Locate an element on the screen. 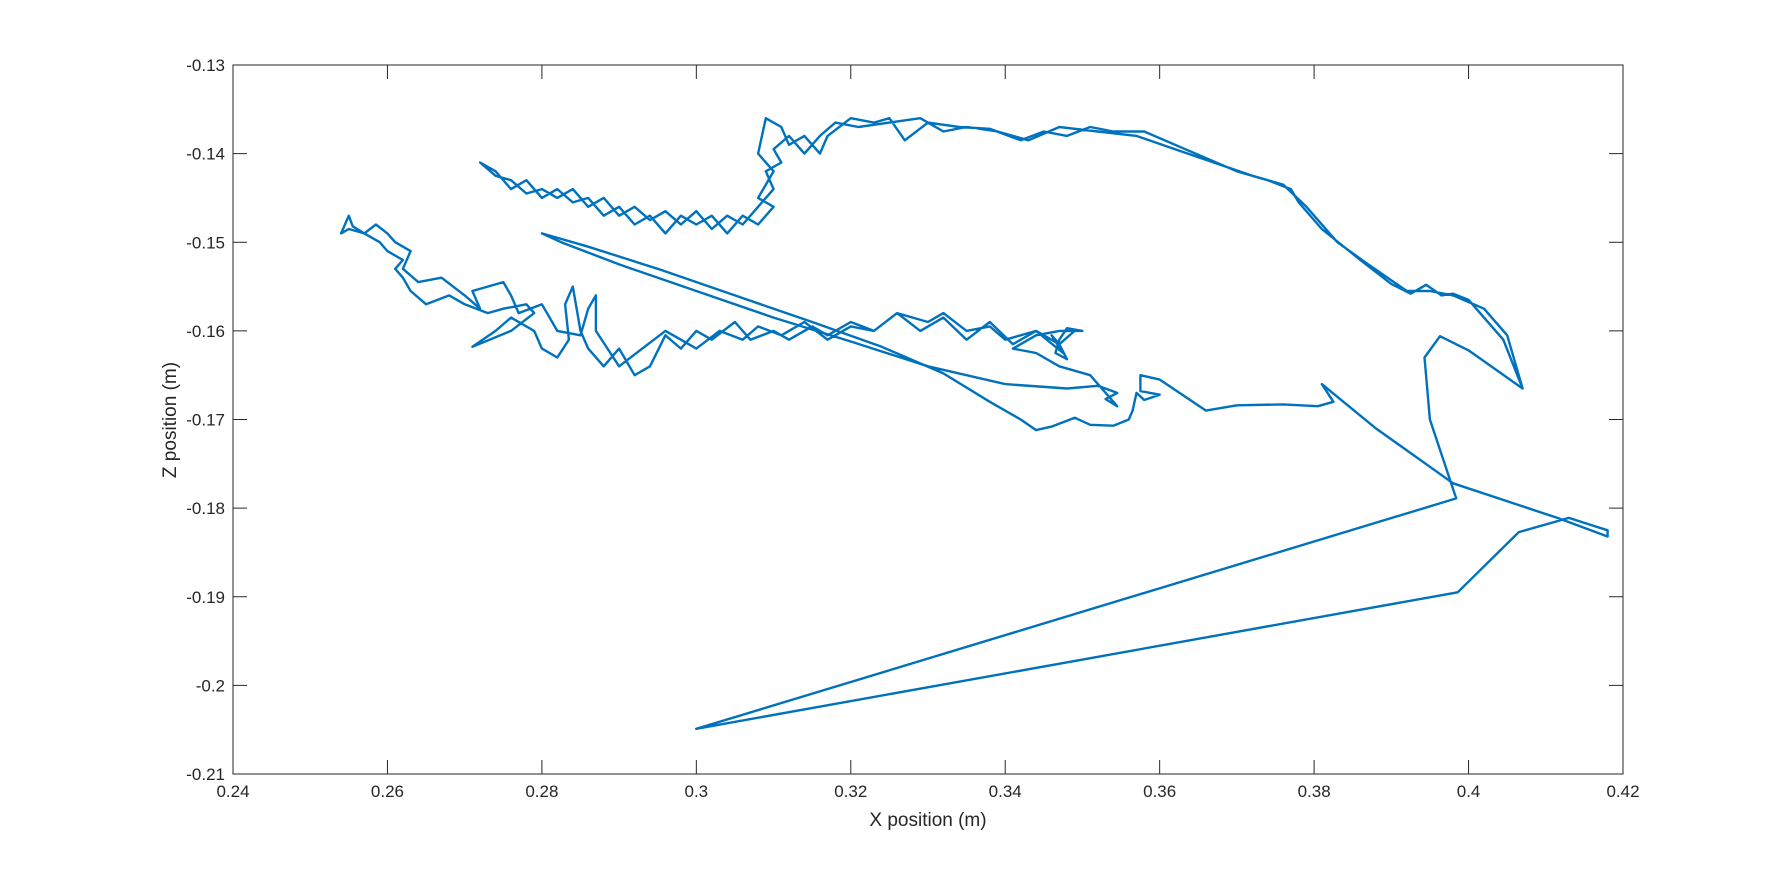  x-tick-label: 0.3 is located at coordinates (697, 791).